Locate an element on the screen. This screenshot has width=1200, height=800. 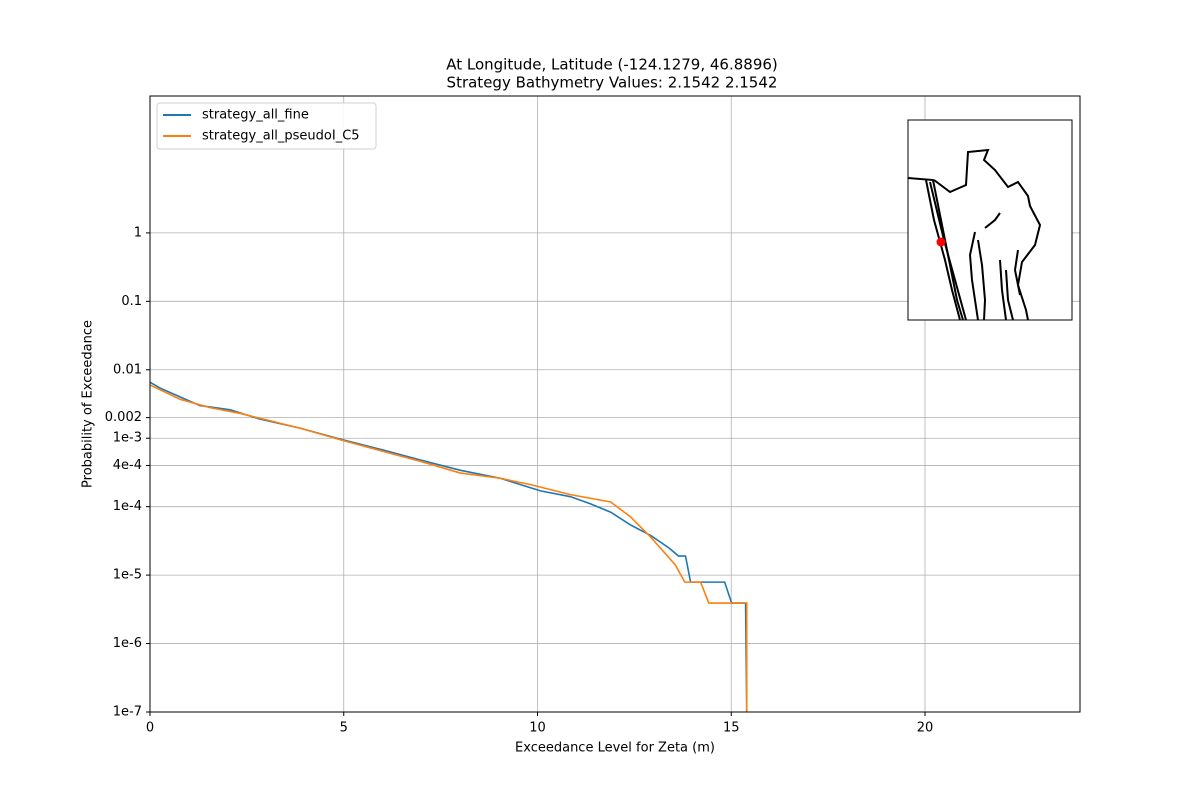
coastline is located at coordinates (974, 234).